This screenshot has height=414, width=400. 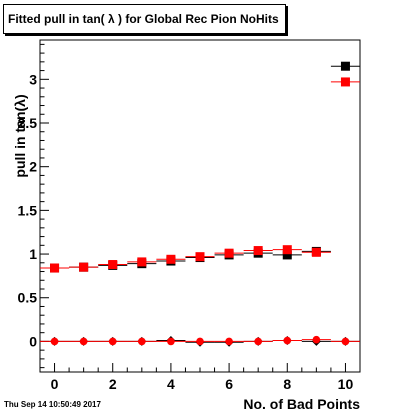 What do you see at coordinates (287, 384) in the screenshot?
I see `x-tick-label: 8` at bounding box center [287, 384].